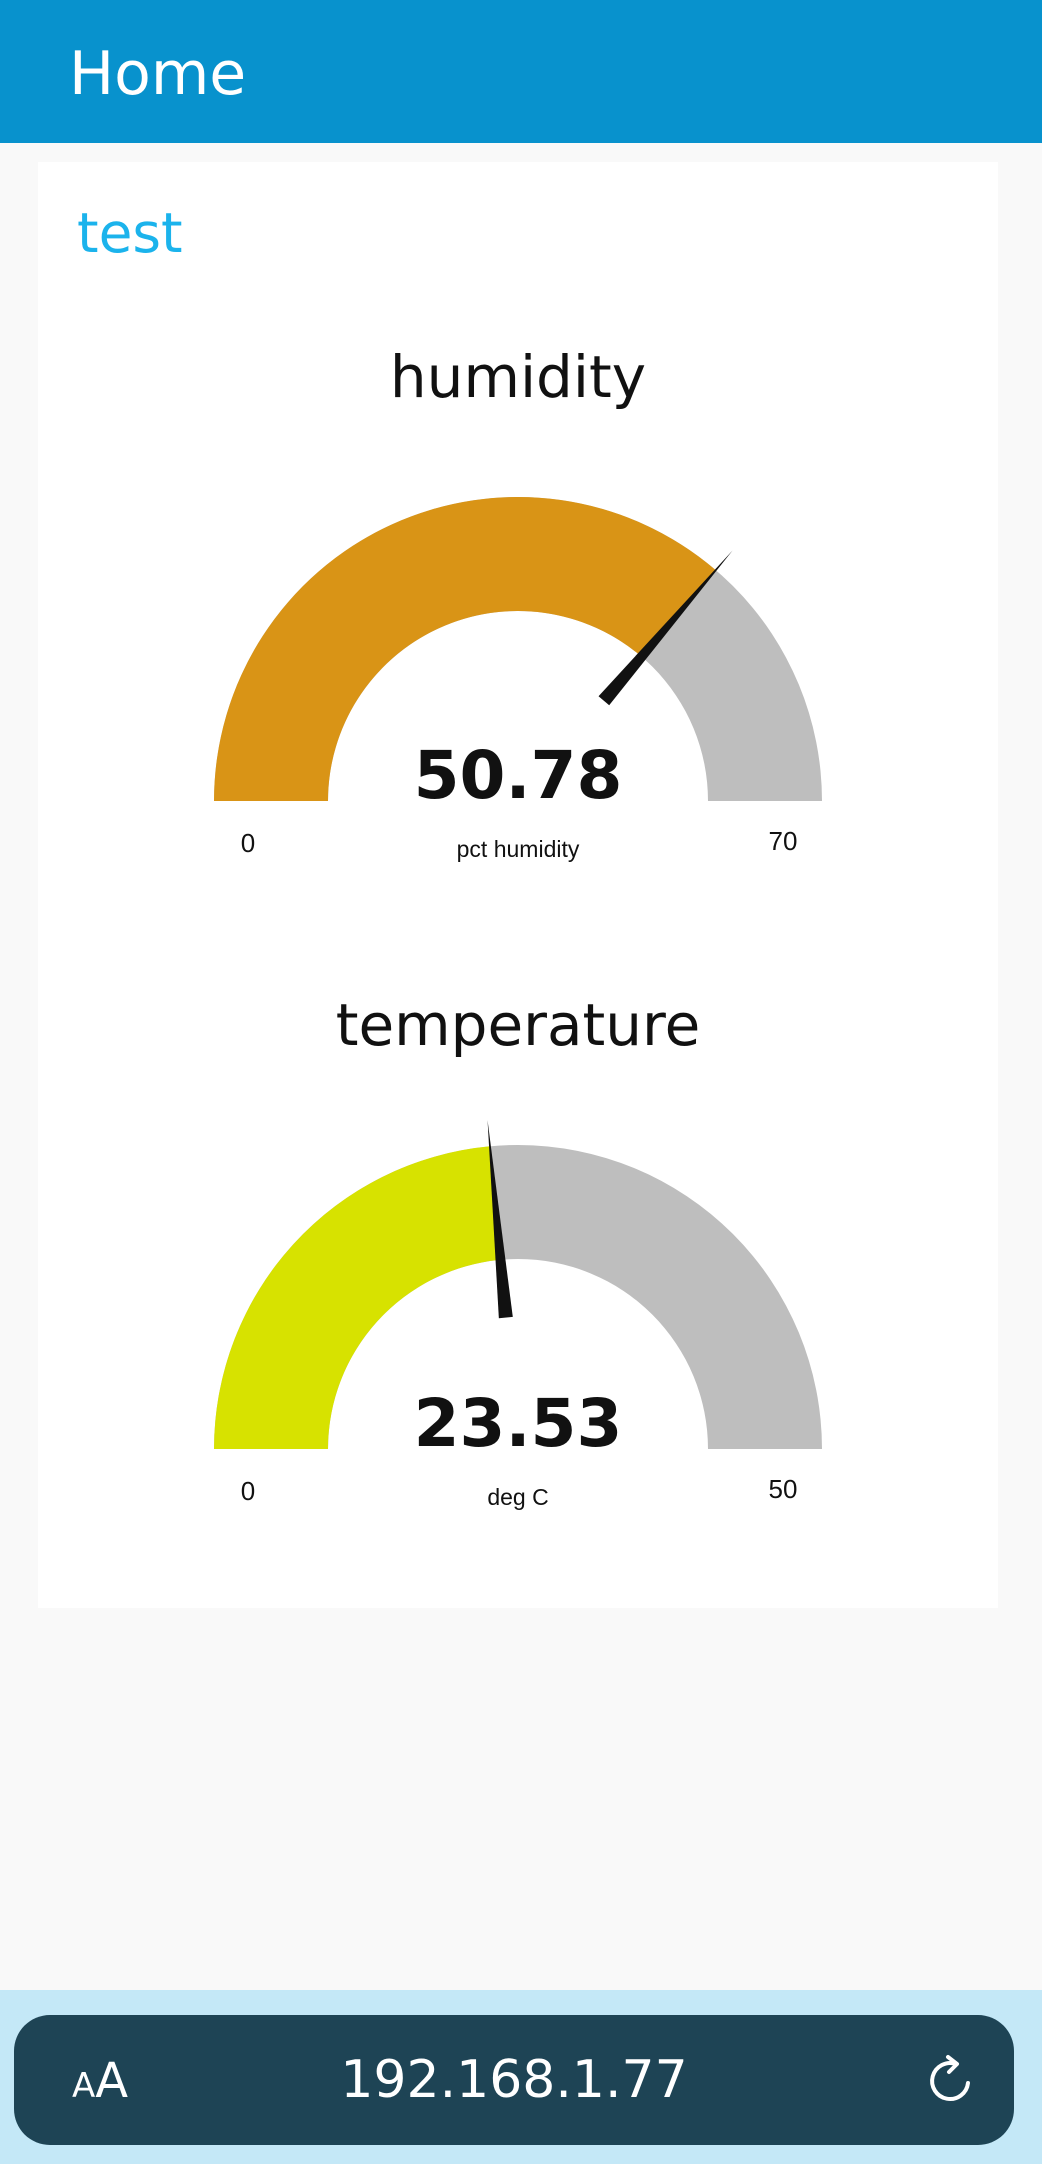 This screenshot has width=1042, height=2164. I want to click on address-bar: AA 192.168.1.77, so click(514, 2080).